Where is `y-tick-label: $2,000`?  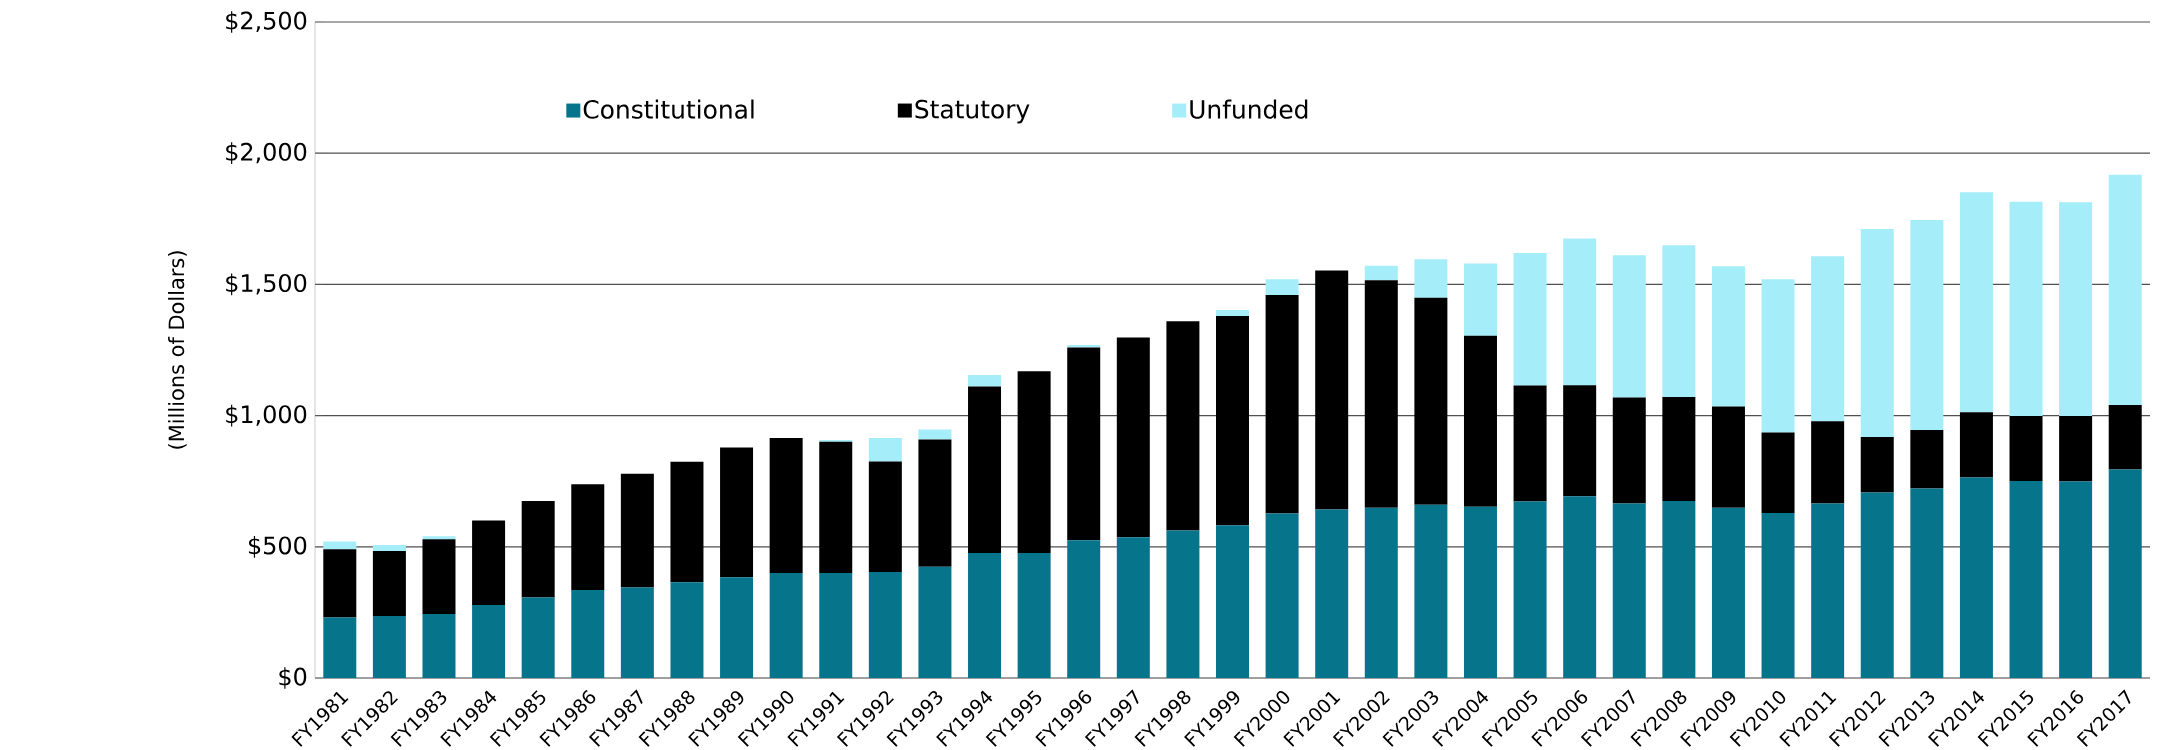 y-tick-label: $2,000 is located at coordinates (266, 153).